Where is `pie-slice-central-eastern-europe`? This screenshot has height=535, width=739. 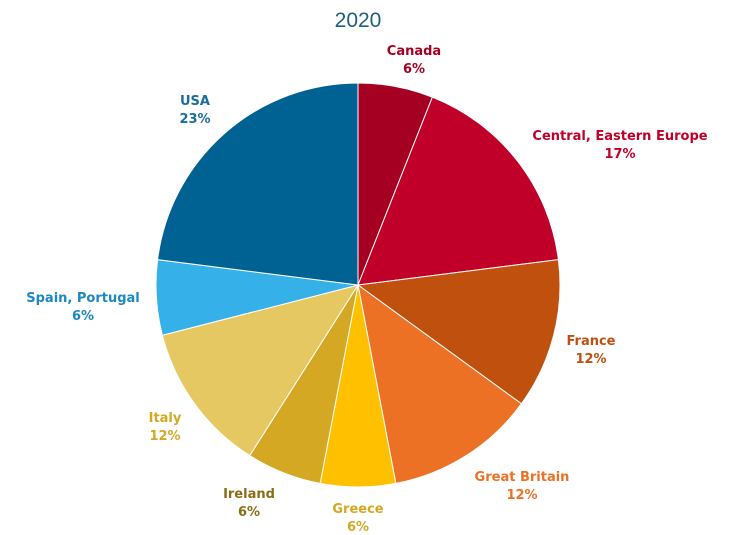
pie-slice-central-eastern-europe is located at coordinates (458, 191).